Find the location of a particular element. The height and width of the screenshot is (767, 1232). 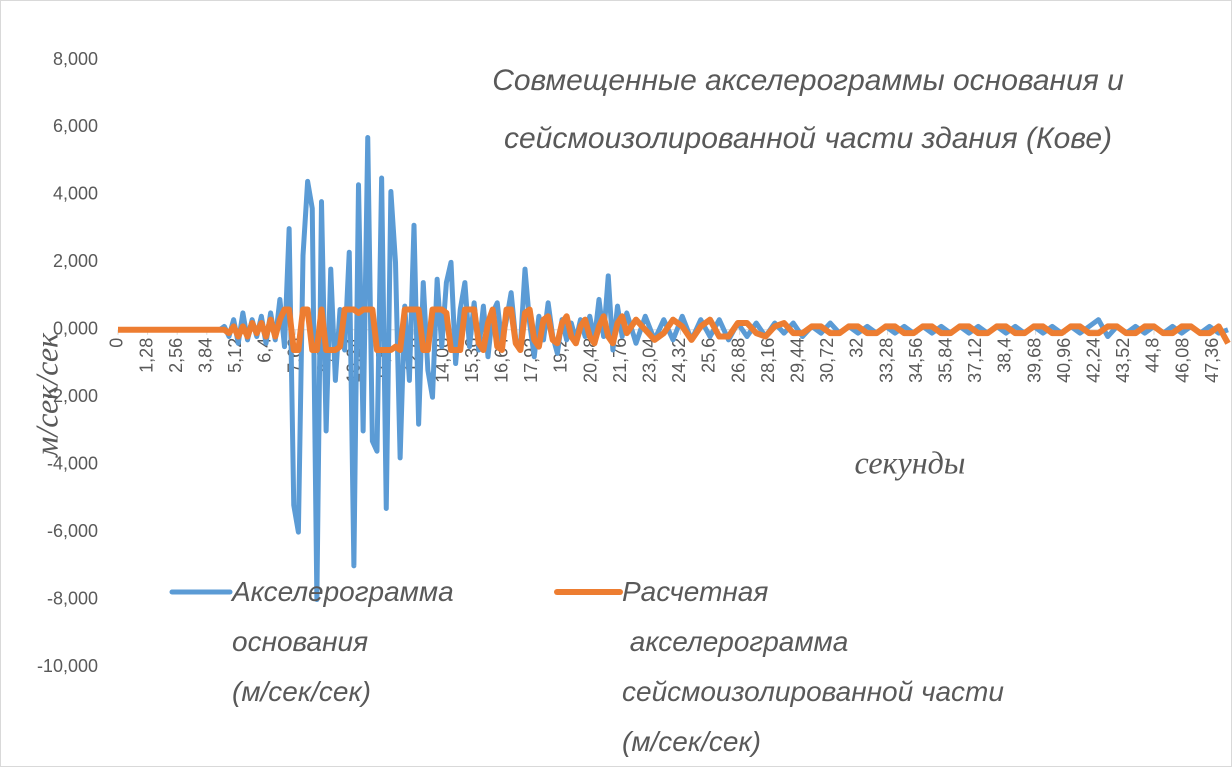

x-tick-label: 40,96 is located at coordinates (1064, 360).